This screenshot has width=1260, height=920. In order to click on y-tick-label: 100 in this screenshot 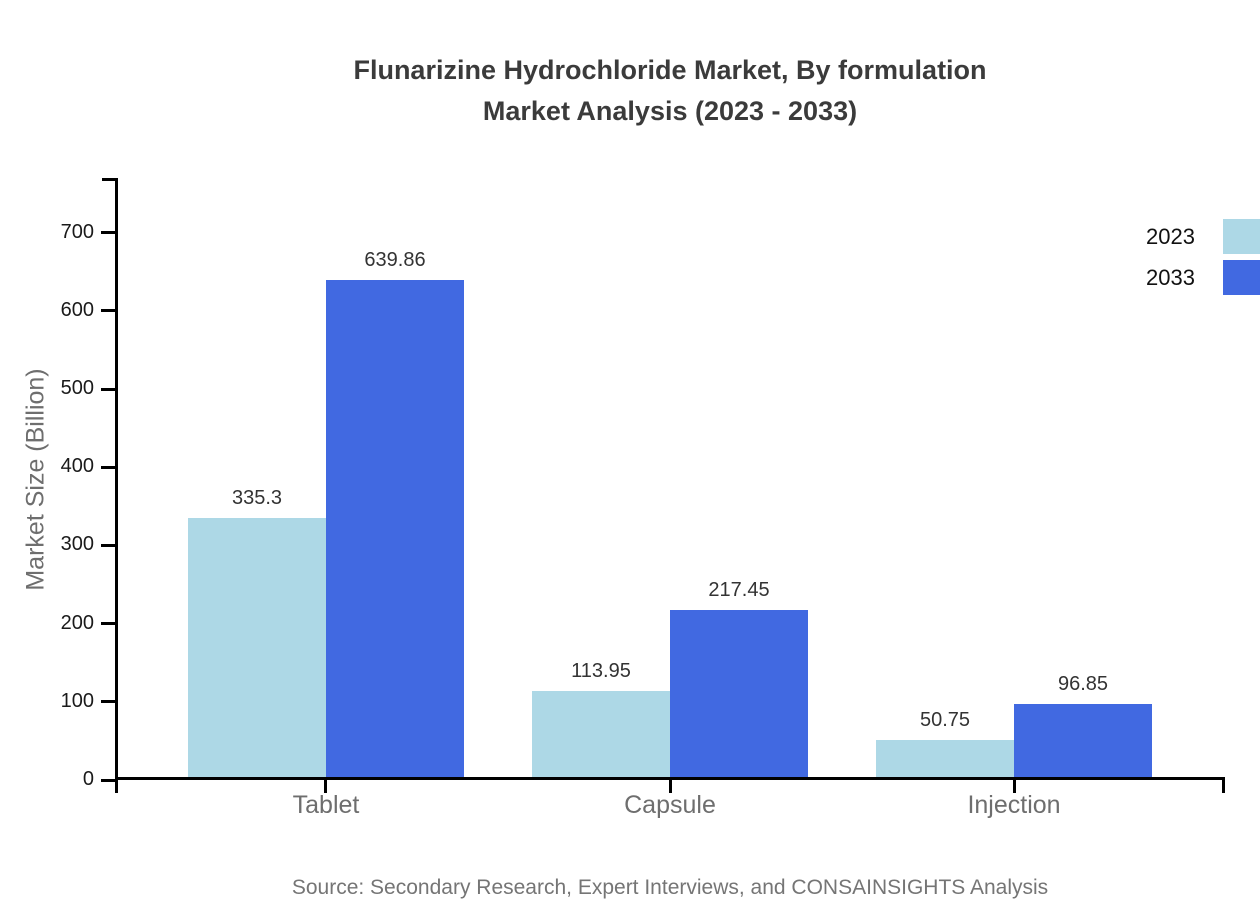, I will do `click(77, 701)`.